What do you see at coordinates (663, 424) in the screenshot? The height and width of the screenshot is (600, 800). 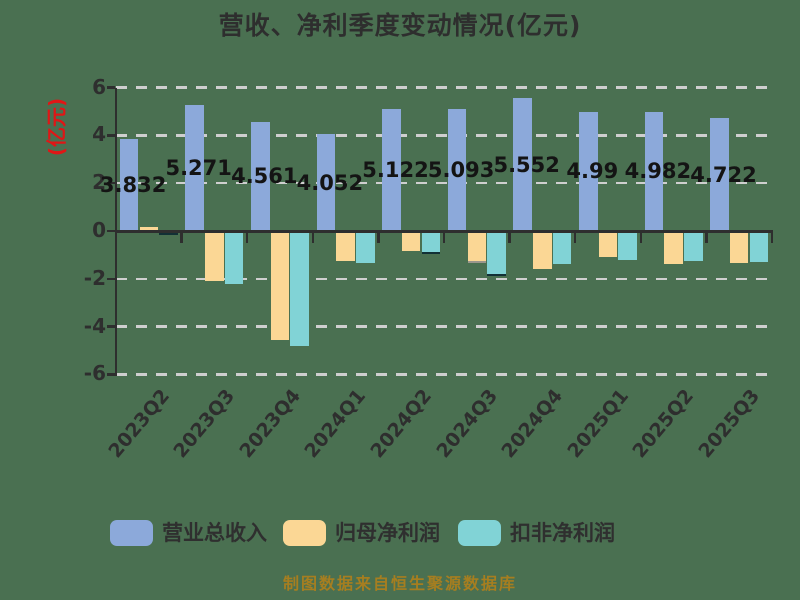 I see `x-axis-label-text: 2025Q2` at bounding box center [663, 424].